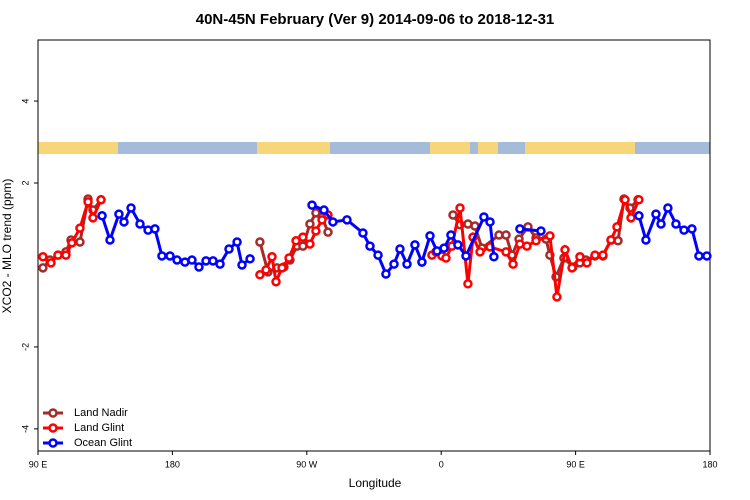  I want to click on legend-label: Ocean Glint, so click(103, 443).